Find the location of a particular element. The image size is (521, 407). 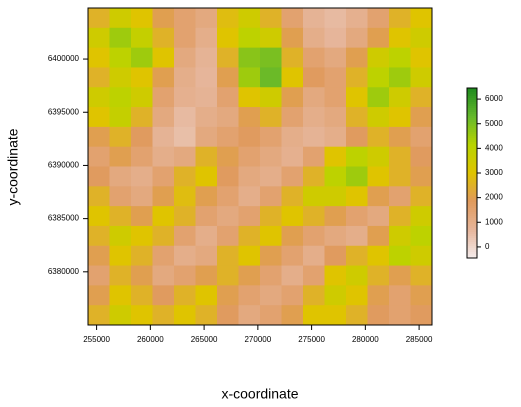

y-axis-label: y-coordinate is located at coordinates (13, 166).